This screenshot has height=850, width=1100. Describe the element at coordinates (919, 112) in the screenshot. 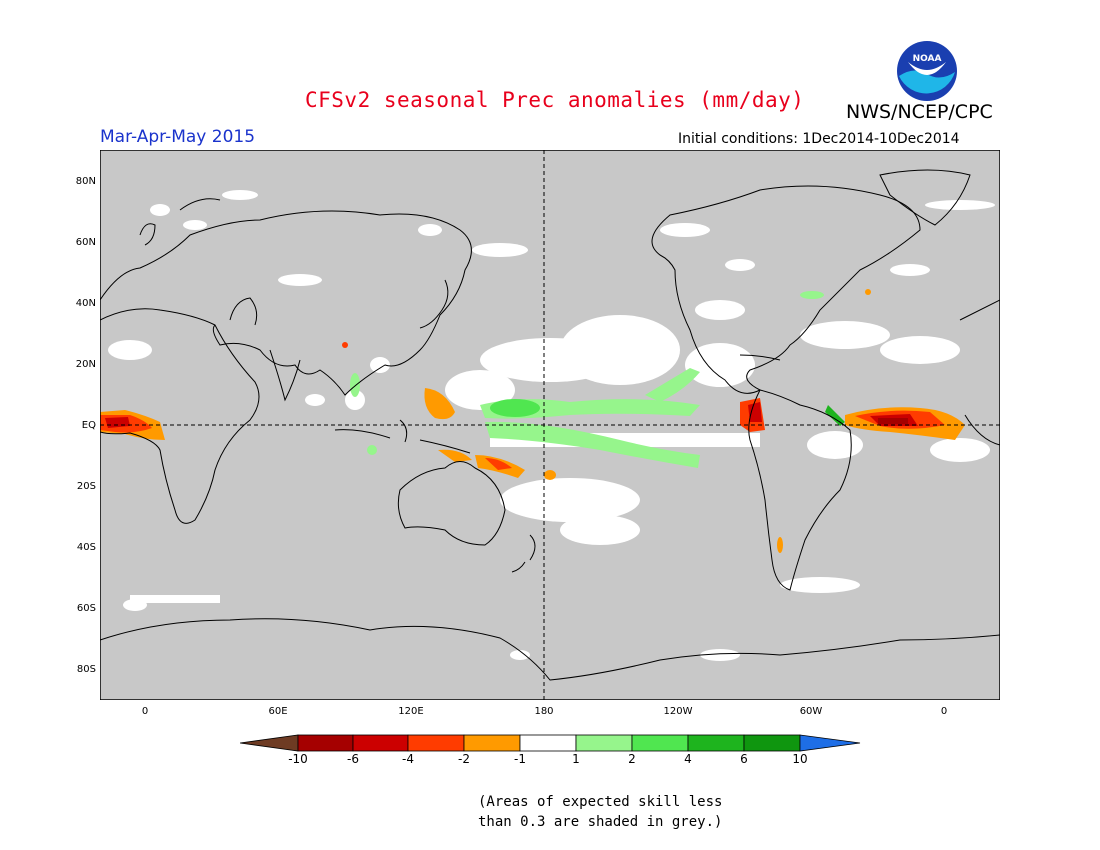

I see `agency-label: NWS/NCEP/CPC` at that location.